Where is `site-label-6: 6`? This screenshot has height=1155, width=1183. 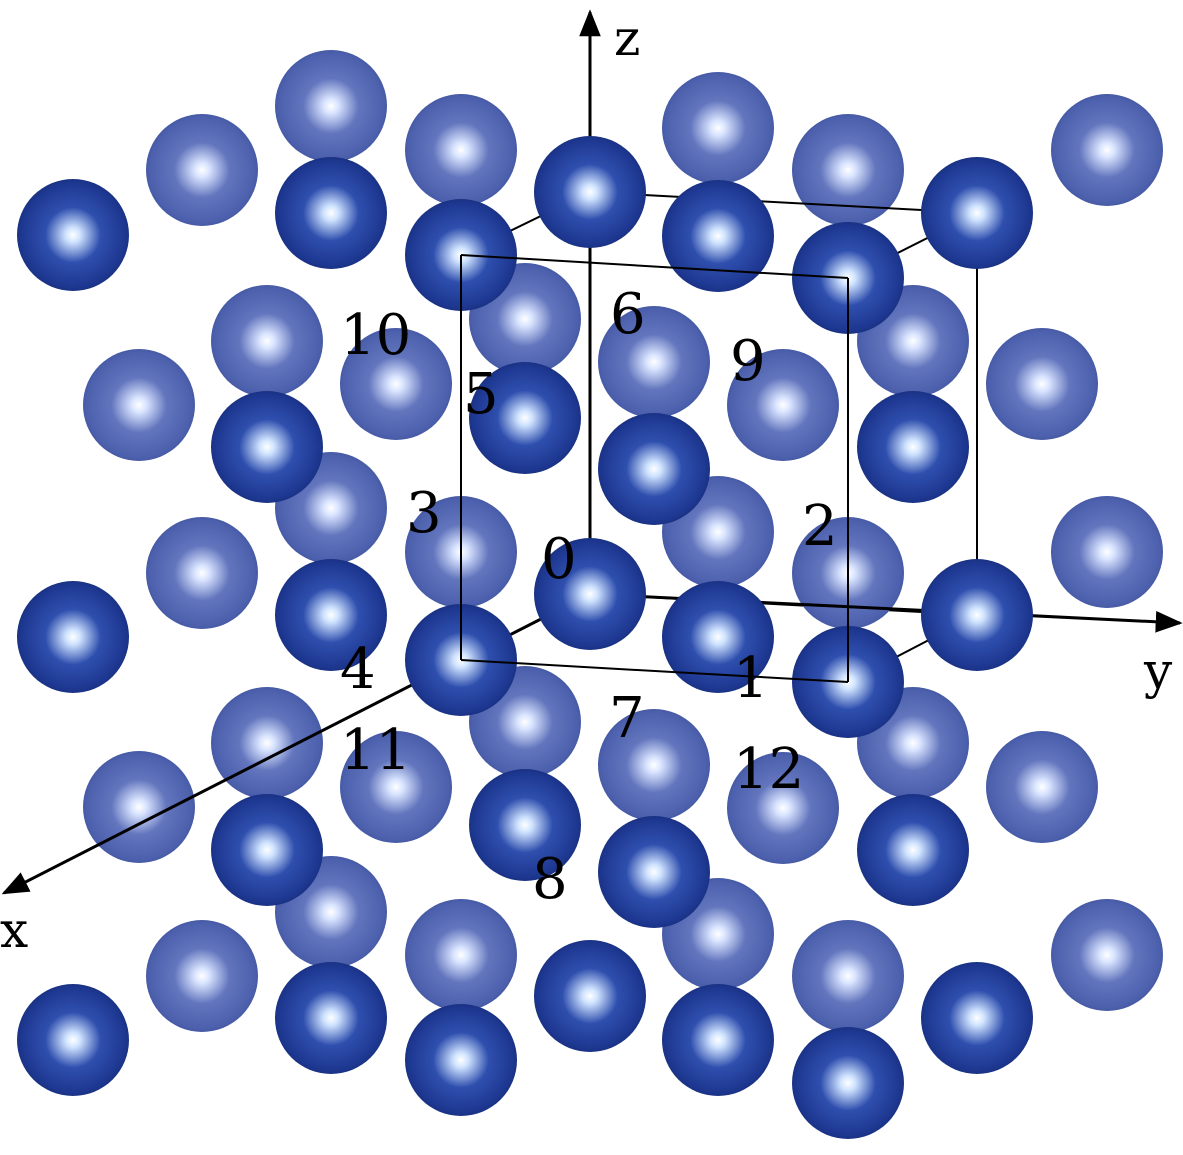
site-label-6: 6 is located at coordinates (628, 314).